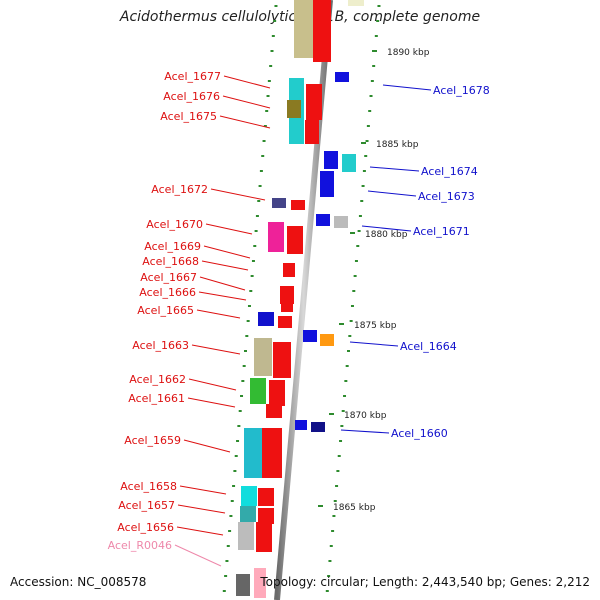 The image size is (600, 600). Describe the element at coordinates (174, 224) in the screenshot. I see `gene-label-left: Acel_1670` at that location.